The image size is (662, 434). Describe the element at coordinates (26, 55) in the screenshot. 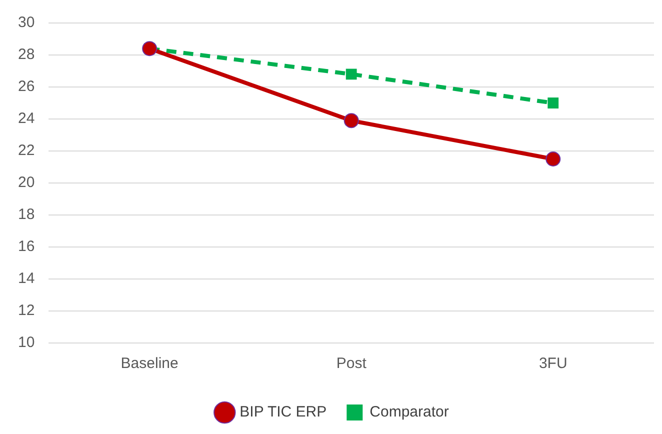

I see `y-tick-label: 28` at that location.